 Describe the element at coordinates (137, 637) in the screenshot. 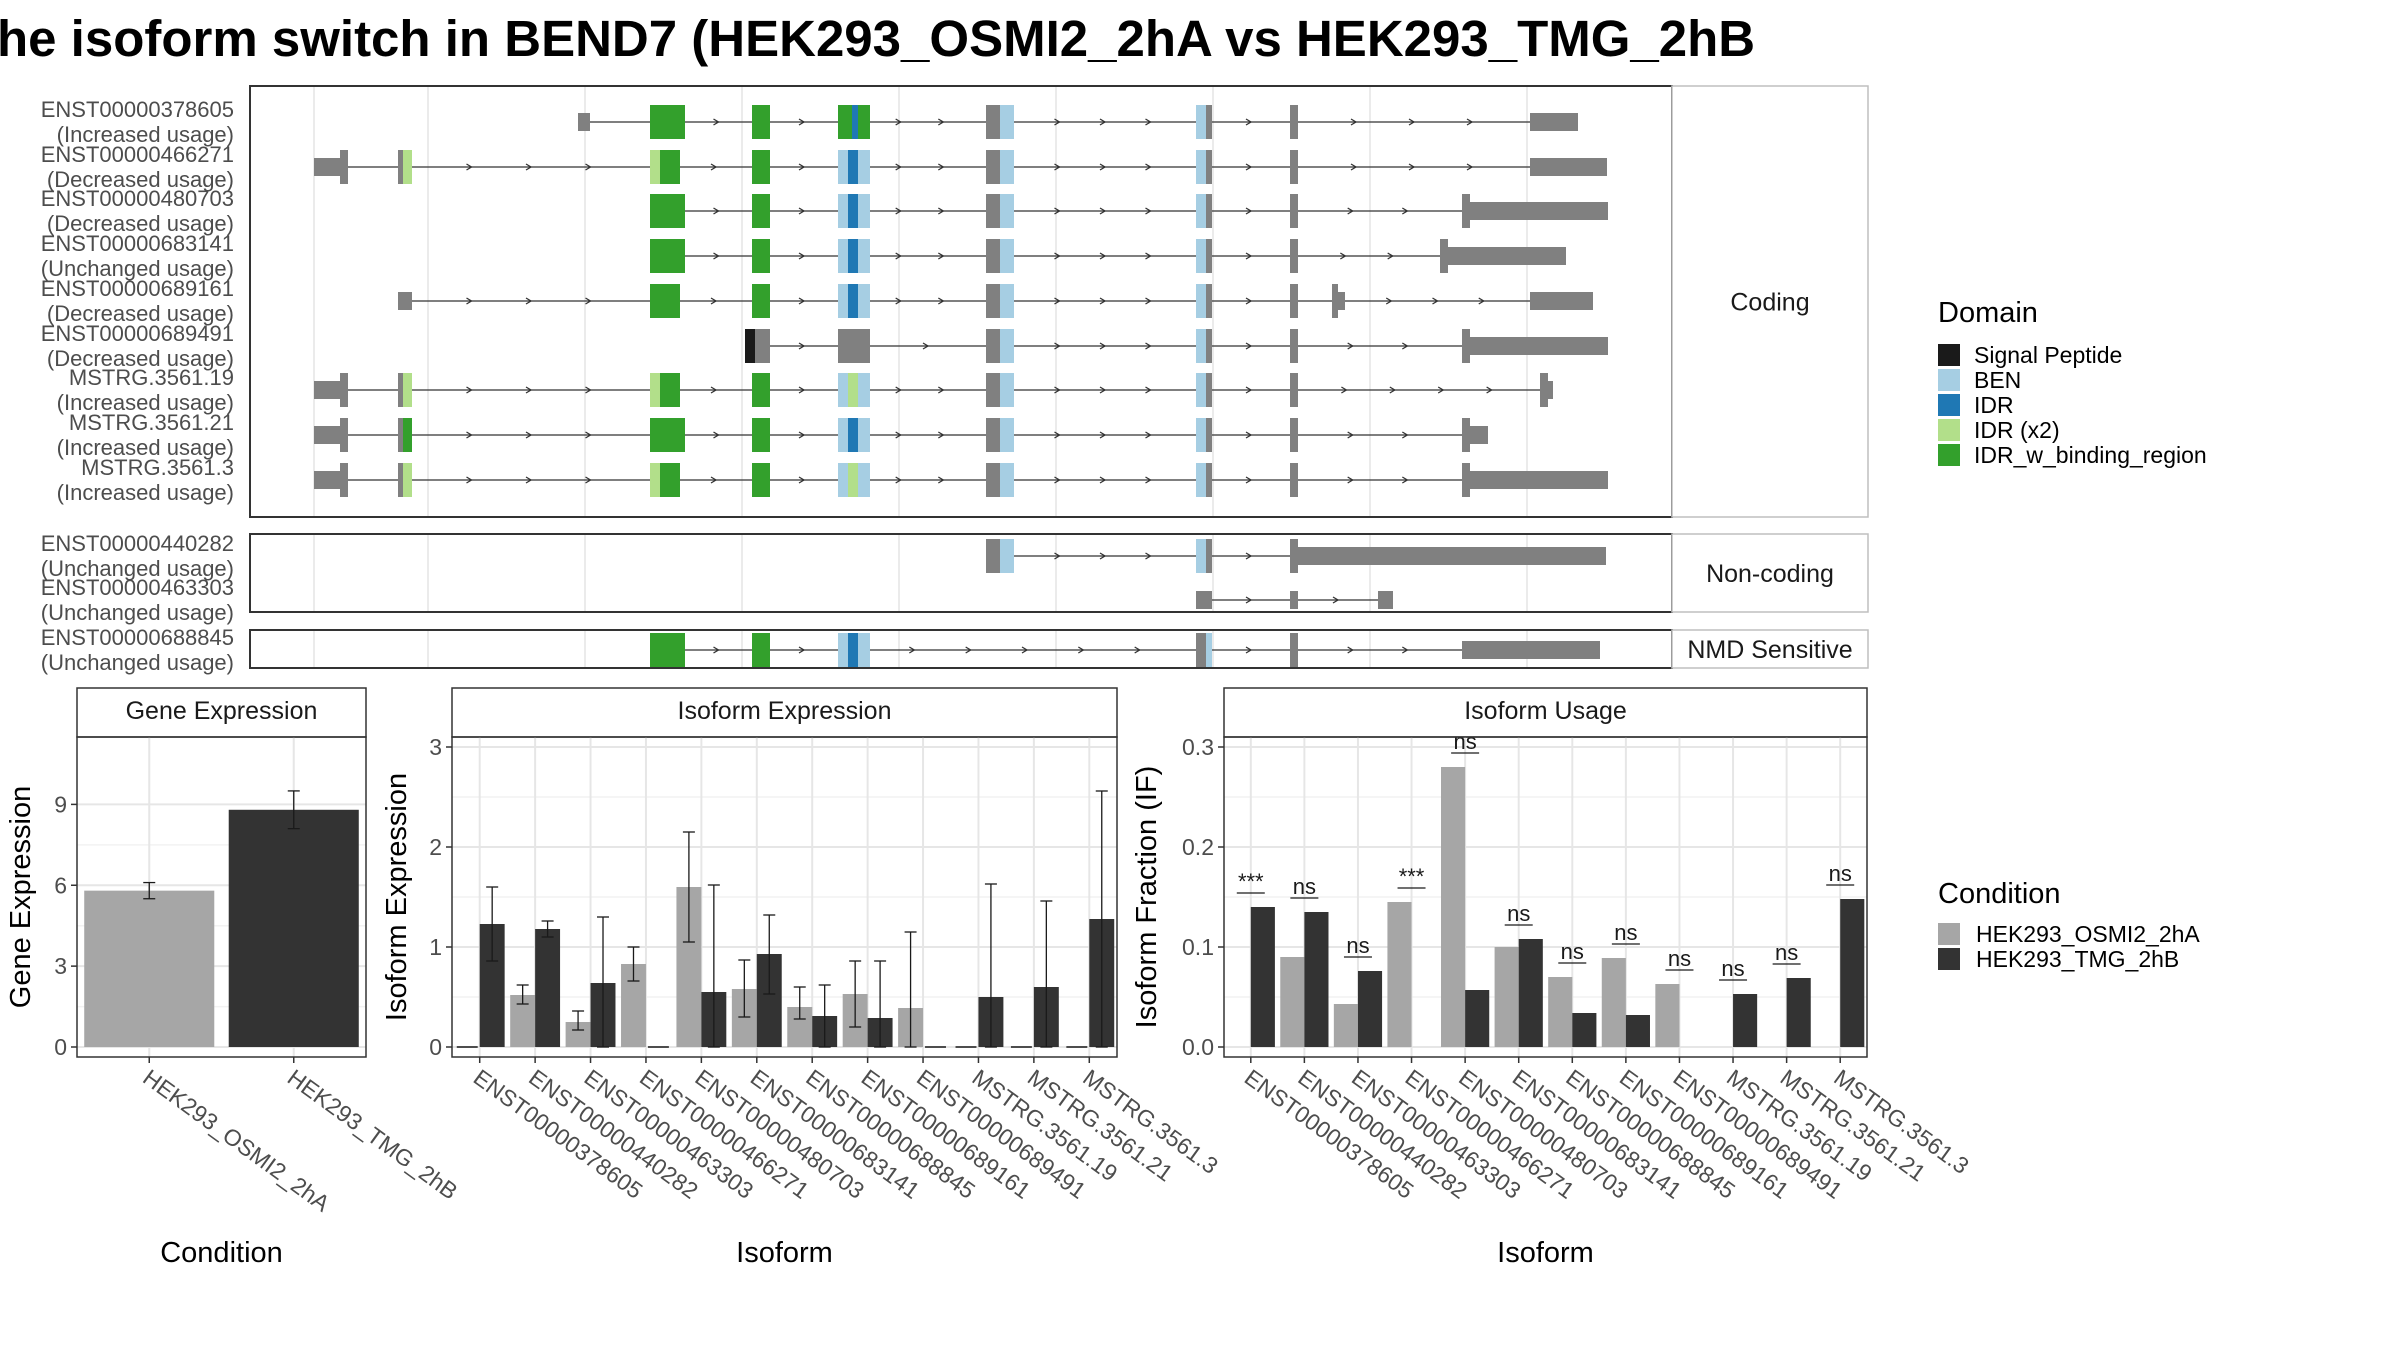

I see `isoform-id-label: ENST00000688845` at that location.